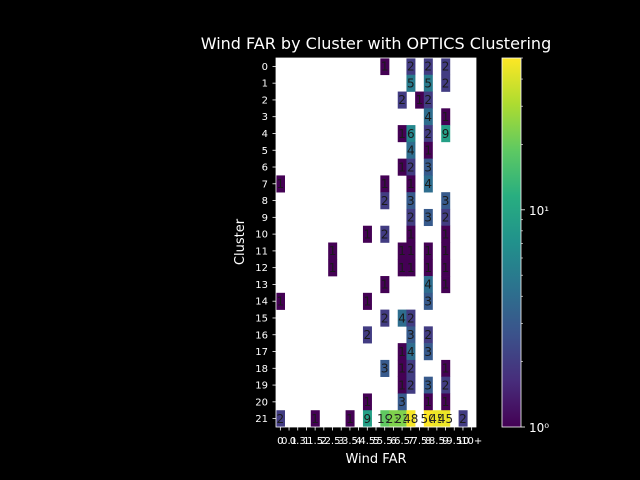 This screenshot has width=640, height=480. I want to click on x-tick-label: 10, so click(463, 441).